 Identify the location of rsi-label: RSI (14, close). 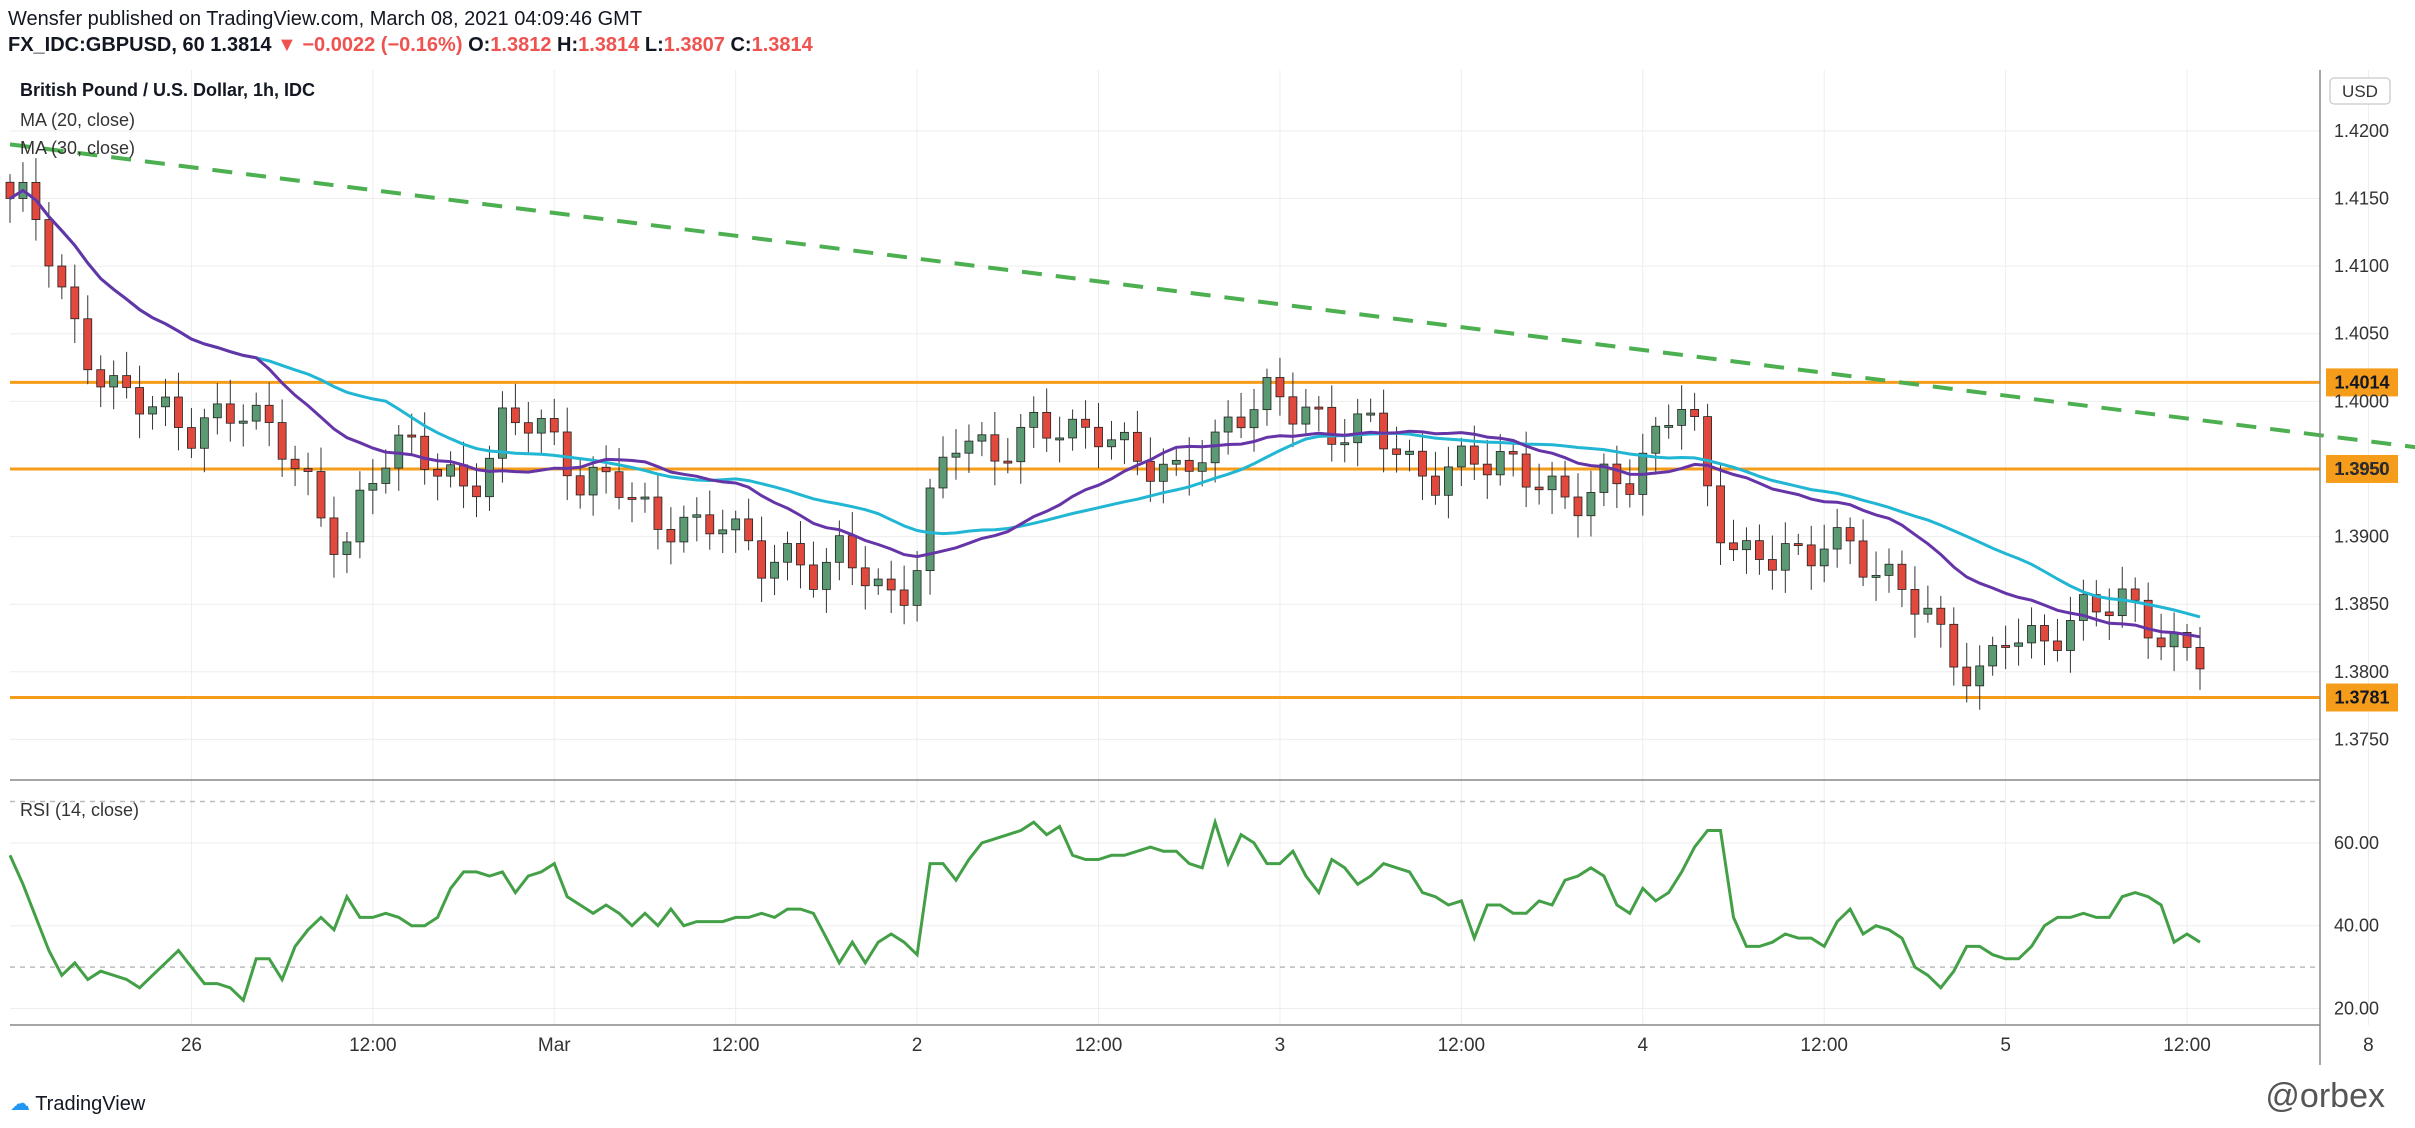
(80, 810).